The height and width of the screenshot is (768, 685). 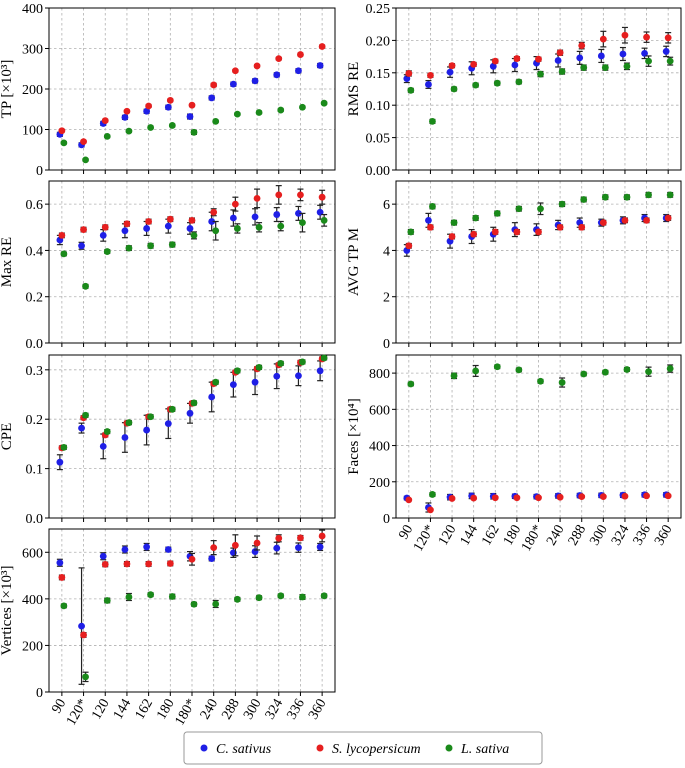 I want to click on x-tick-label: 336, so click(x=642, y=536).